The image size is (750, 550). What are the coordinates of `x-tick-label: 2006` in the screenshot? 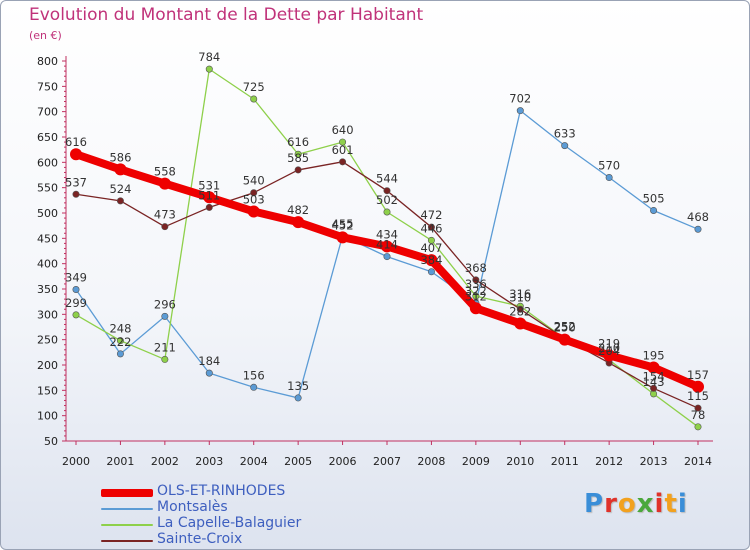 It's located at (343, 461).